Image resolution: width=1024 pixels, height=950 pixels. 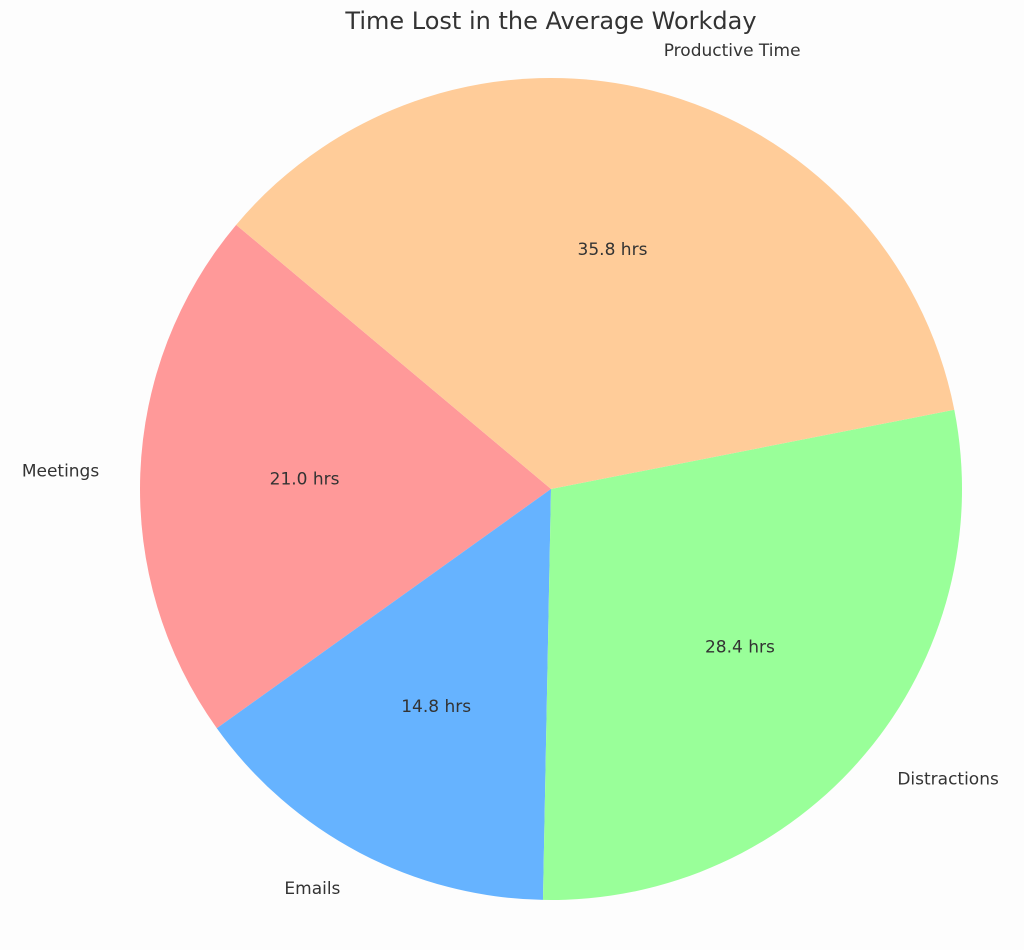 What do you see at coordinates (436, 707) in the screenshot?
I see `value-label: 14.8 hrs` at bounding box center [436, 707].